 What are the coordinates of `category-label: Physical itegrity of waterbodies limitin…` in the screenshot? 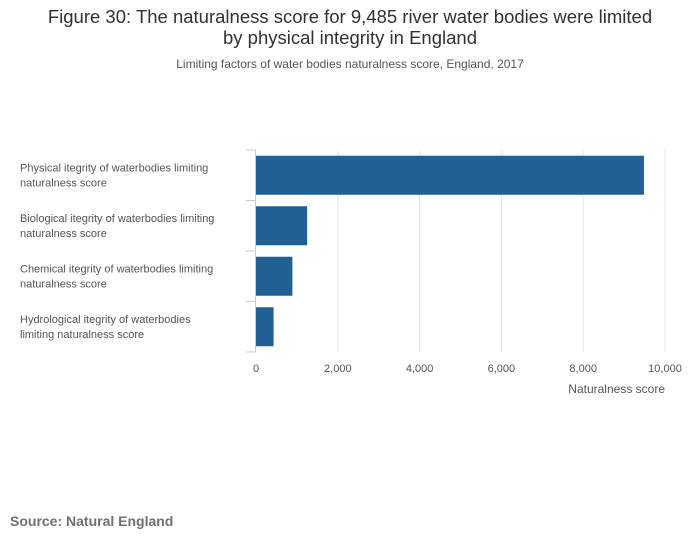 It's located at (114, 175).